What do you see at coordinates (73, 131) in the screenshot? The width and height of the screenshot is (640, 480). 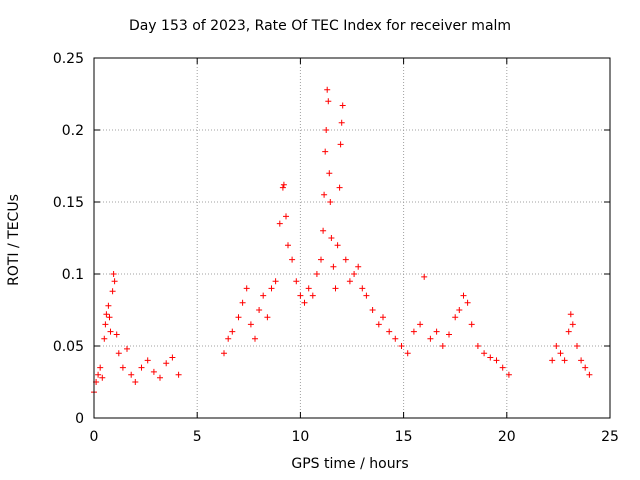 I see `y-tick-label: 0.2` at bounding box center [73, 131].